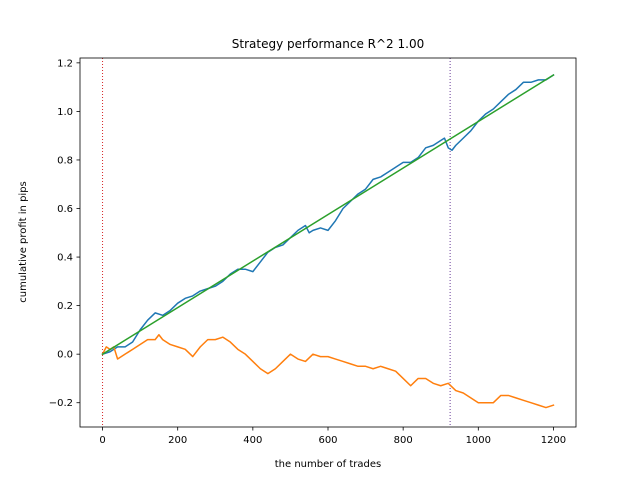  I want to click on y-tick-label: 0.4, so click(65, 258).